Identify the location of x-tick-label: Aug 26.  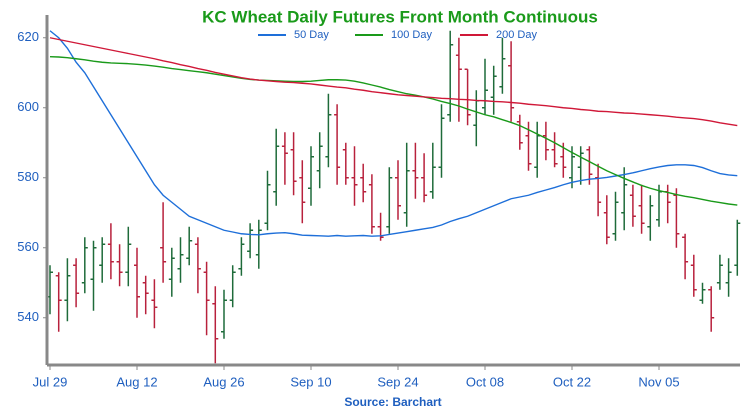
(223, 381).